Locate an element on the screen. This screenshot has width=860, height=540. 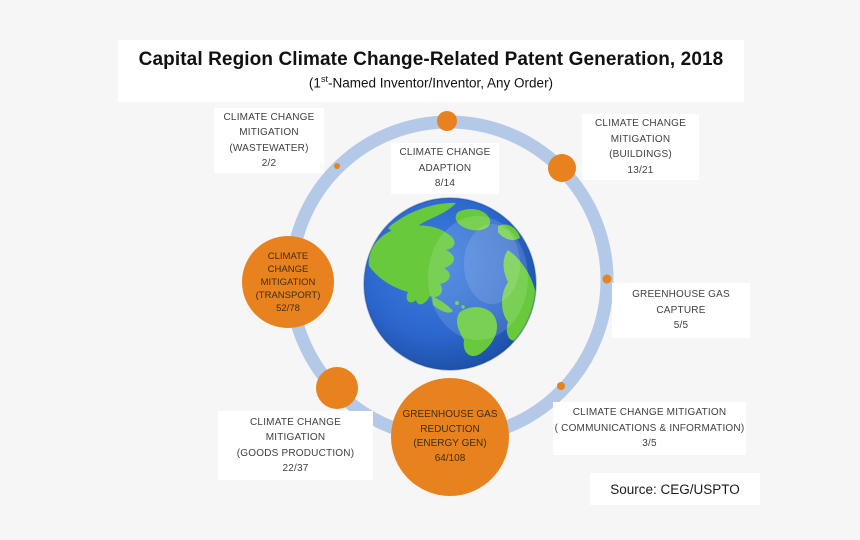
subtitle-suffix: -Named Inventor/Inventor, Any Order) is located at coordinates (440, 83).